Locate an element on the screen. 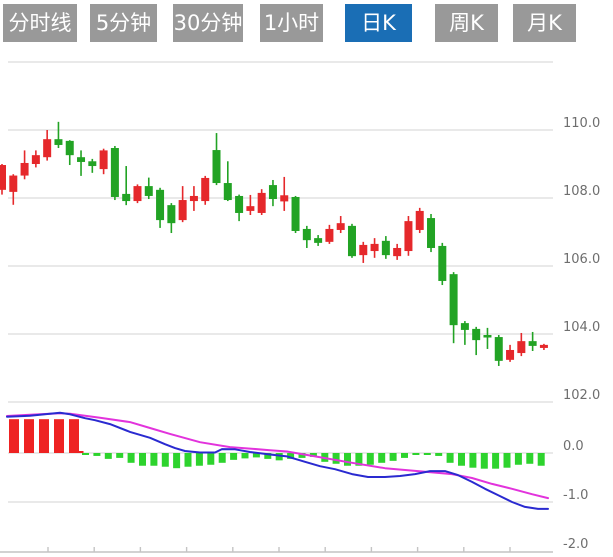  price-axis-label: 102.0 is located at coordinates (581, 395).